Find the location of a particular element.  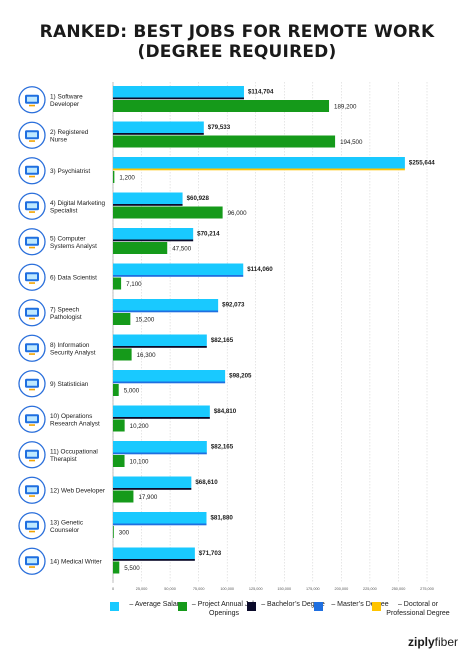

category-label: Research Analyst is located at coordinates (75, 423).